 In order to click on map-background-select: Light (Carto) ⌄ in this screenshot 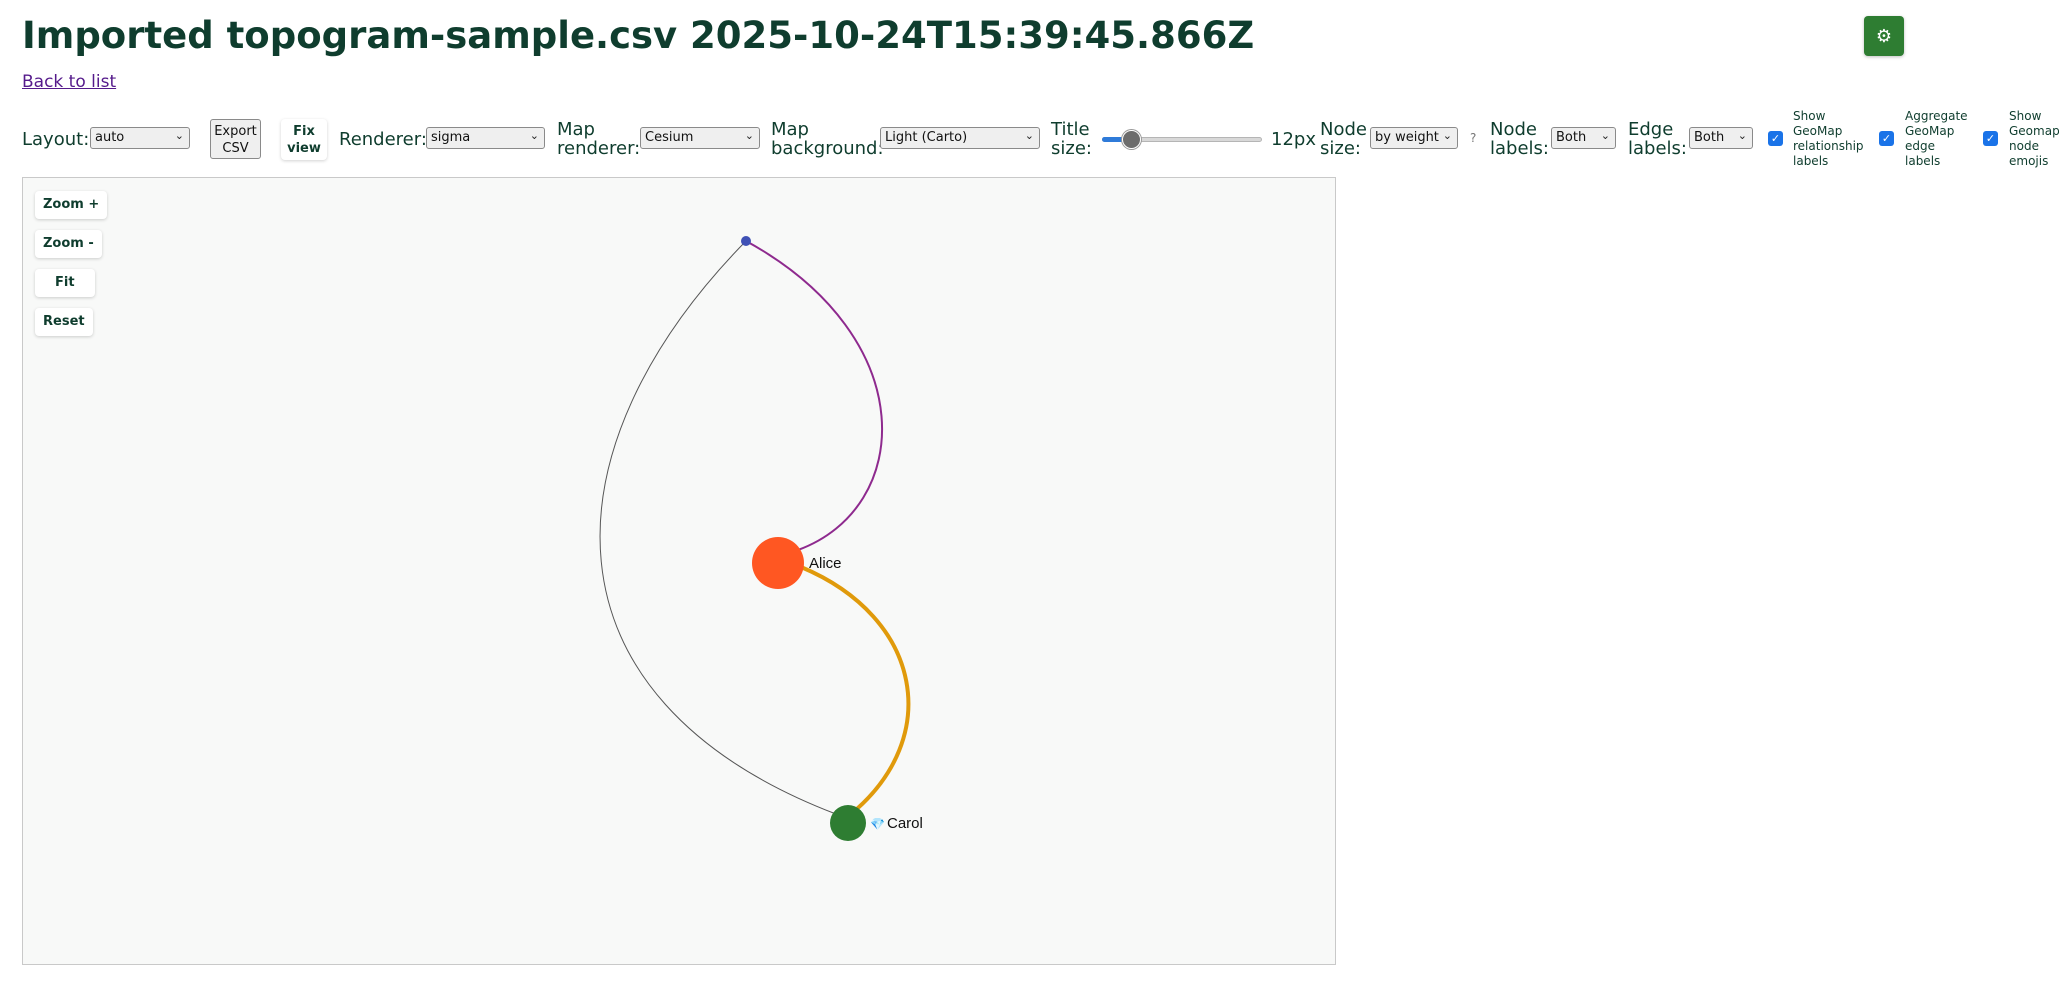, I will do `click(960, 138)`.